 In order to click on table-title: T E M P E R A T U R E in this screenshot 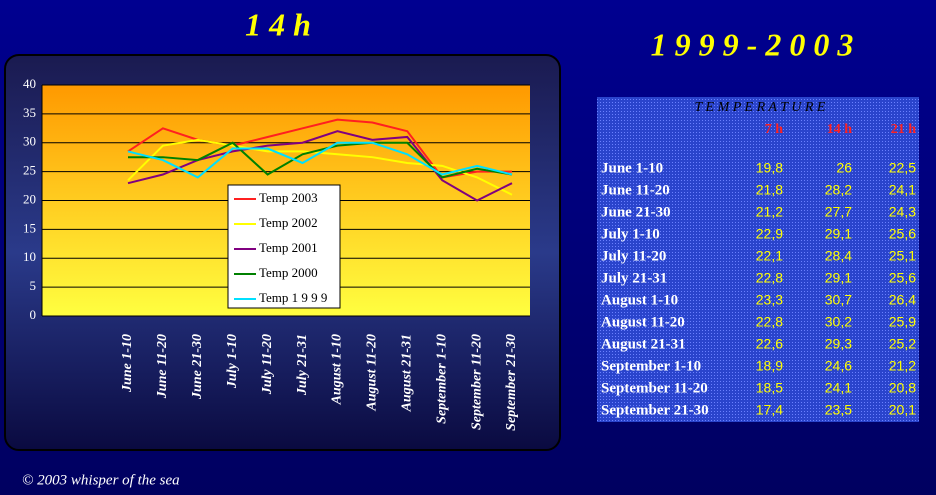, I will do `click(760, 107)`.